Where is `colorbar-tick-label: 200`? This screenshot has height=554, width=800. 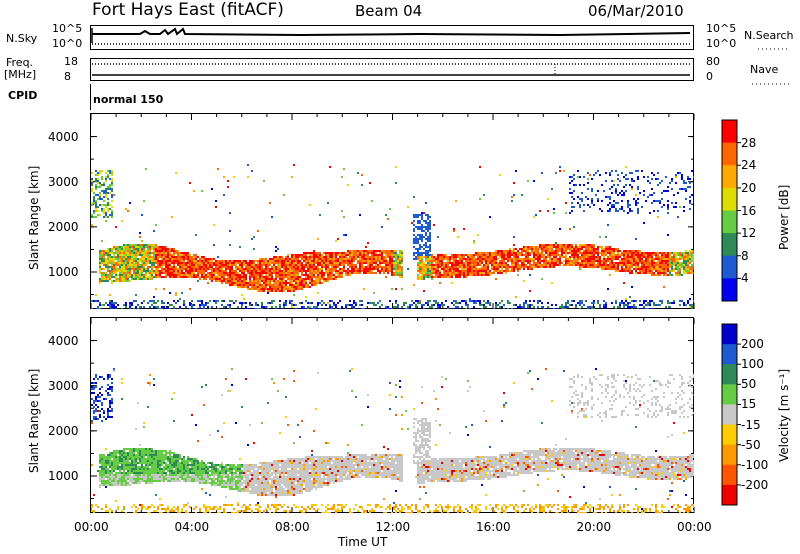
colorbar-tick-label: 200 is located at coordinates (752, 344).